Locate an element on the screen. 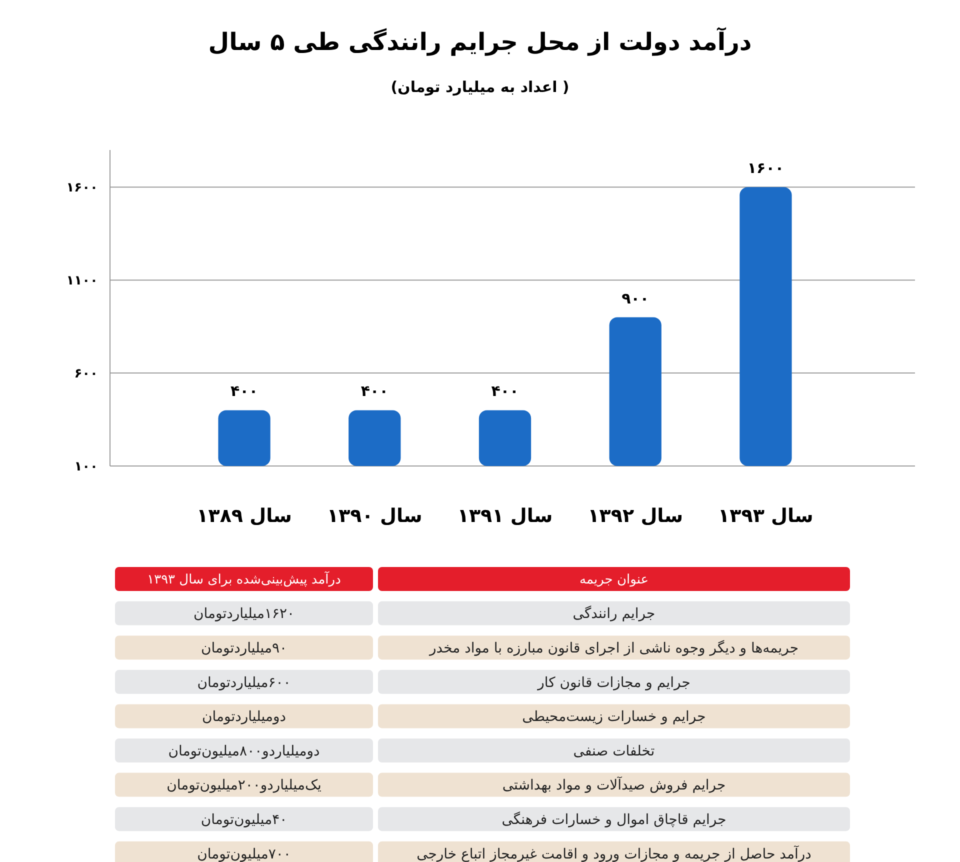 Image resolution: width=960 pixels, height=862 pixels. text: دومیلیاردو۸۰۰میلیون‌تومان is located at coordinates (244, 751).